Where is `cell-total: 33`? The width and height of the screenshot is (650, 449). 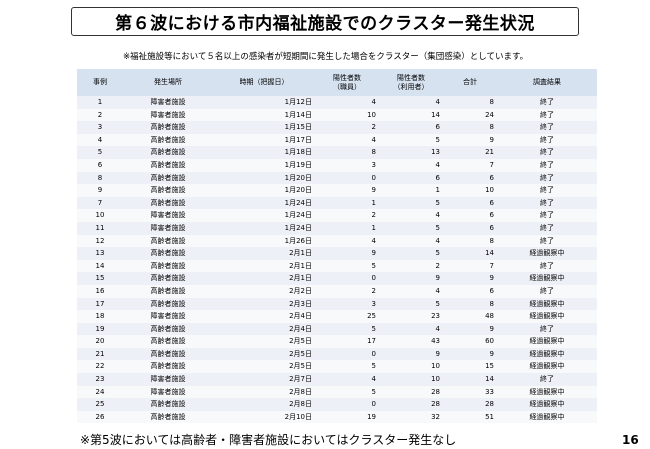
cell-total: 33 is located at coordinates (470, 392).